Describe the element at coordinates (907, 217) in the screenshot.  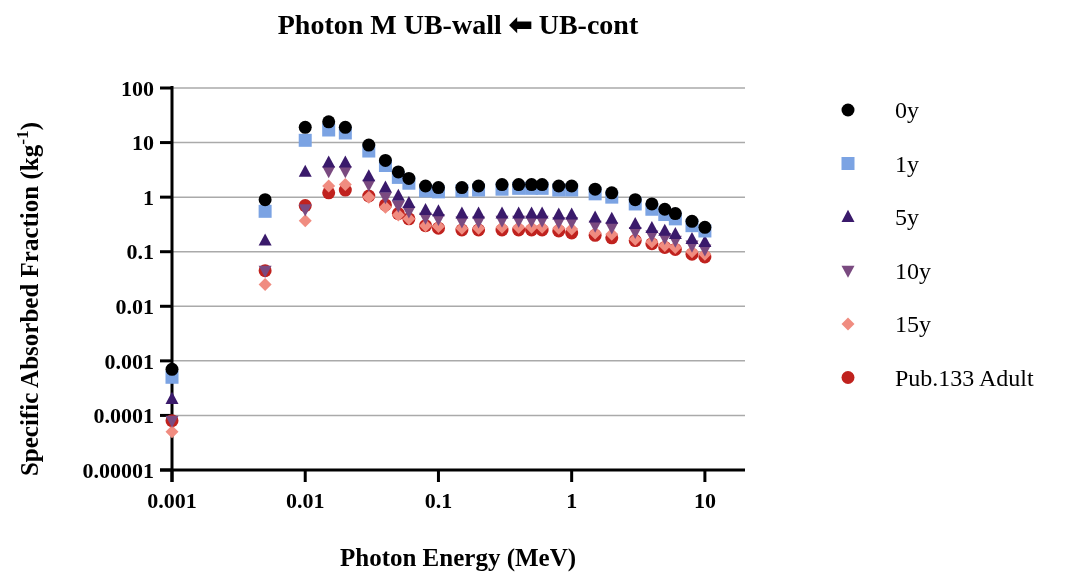
I see `legend-label: 5y` at that location.